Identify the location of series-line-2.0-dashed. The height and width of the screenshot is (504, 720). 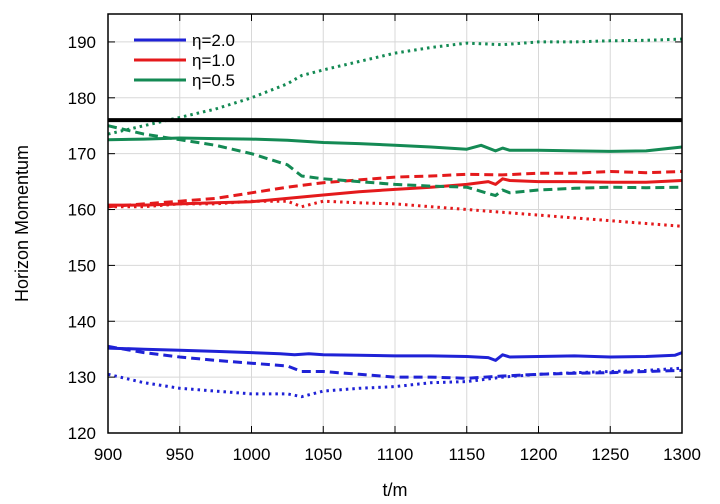
(395, 362).